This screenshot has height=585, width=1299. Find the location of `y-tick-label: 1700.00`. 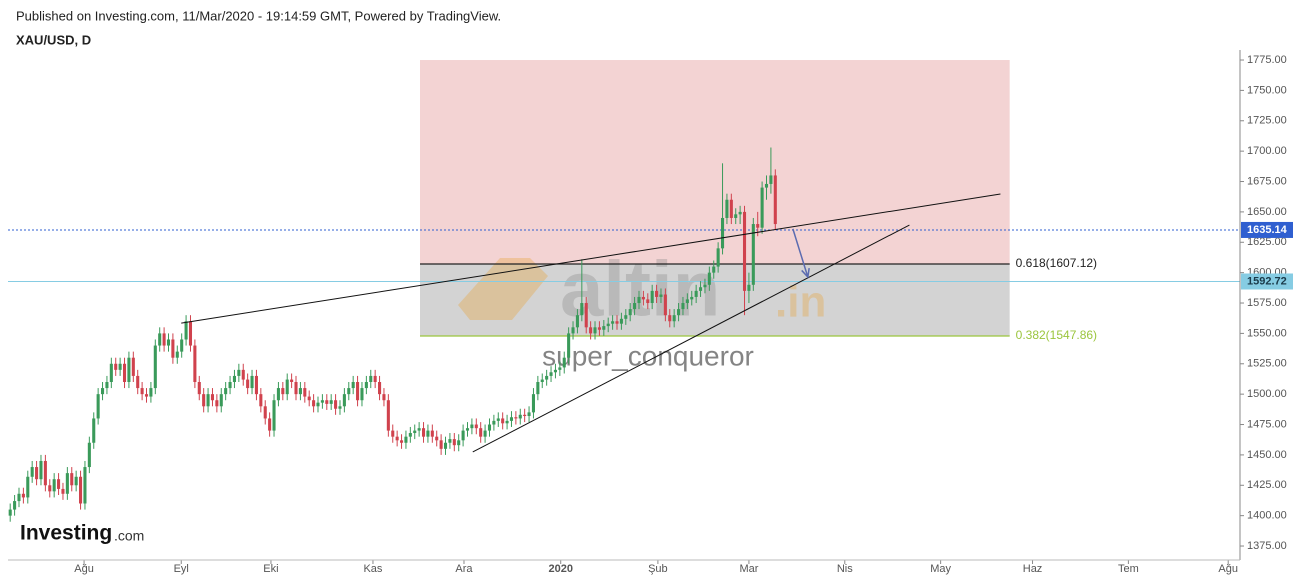

y-tick-label: 1700.00 is located at coordinates (1267, 151).